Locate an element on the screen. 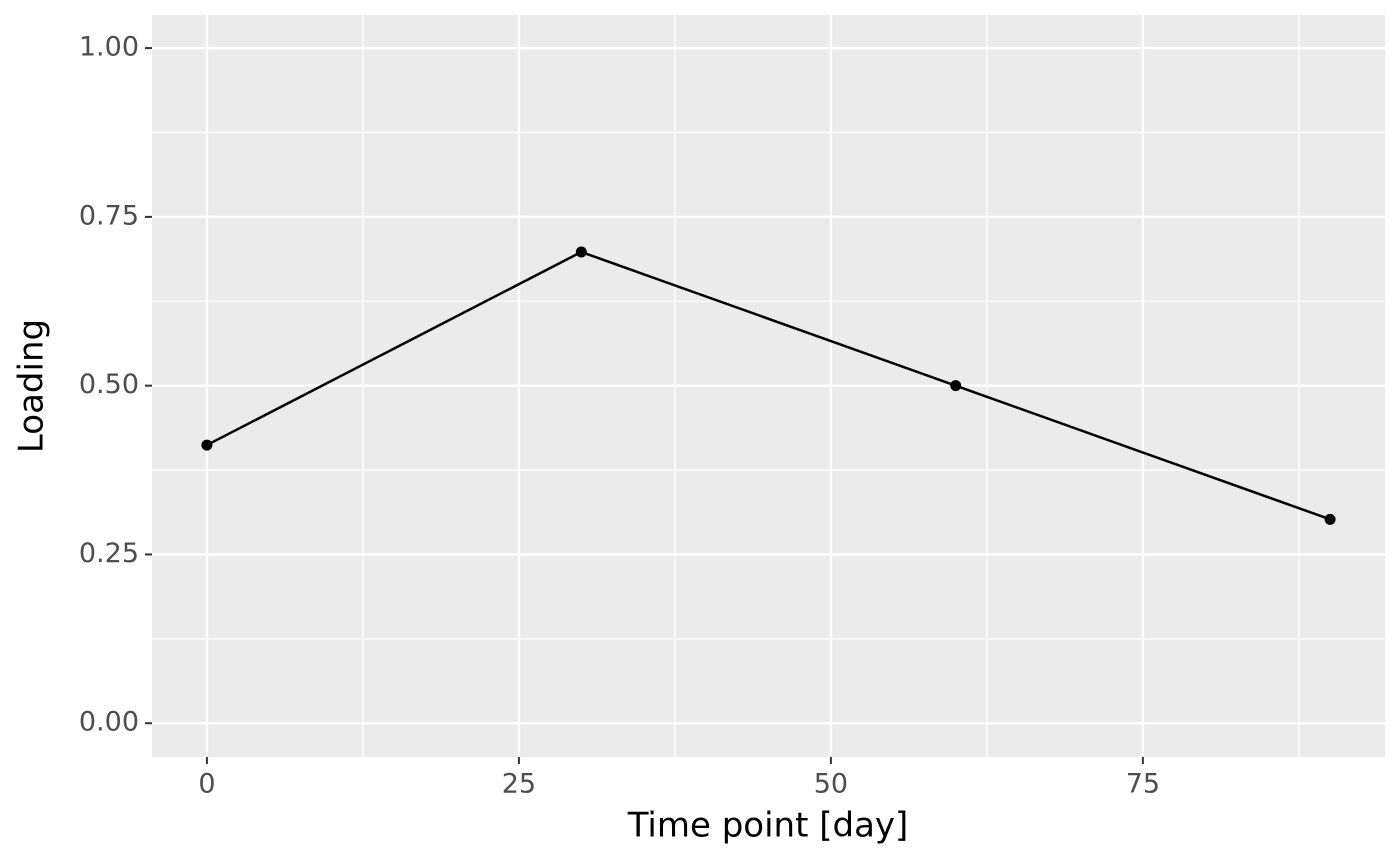 This screenshot has width=1400, height=865. x-tick-label: 0 is located at coordinates (206, 784).